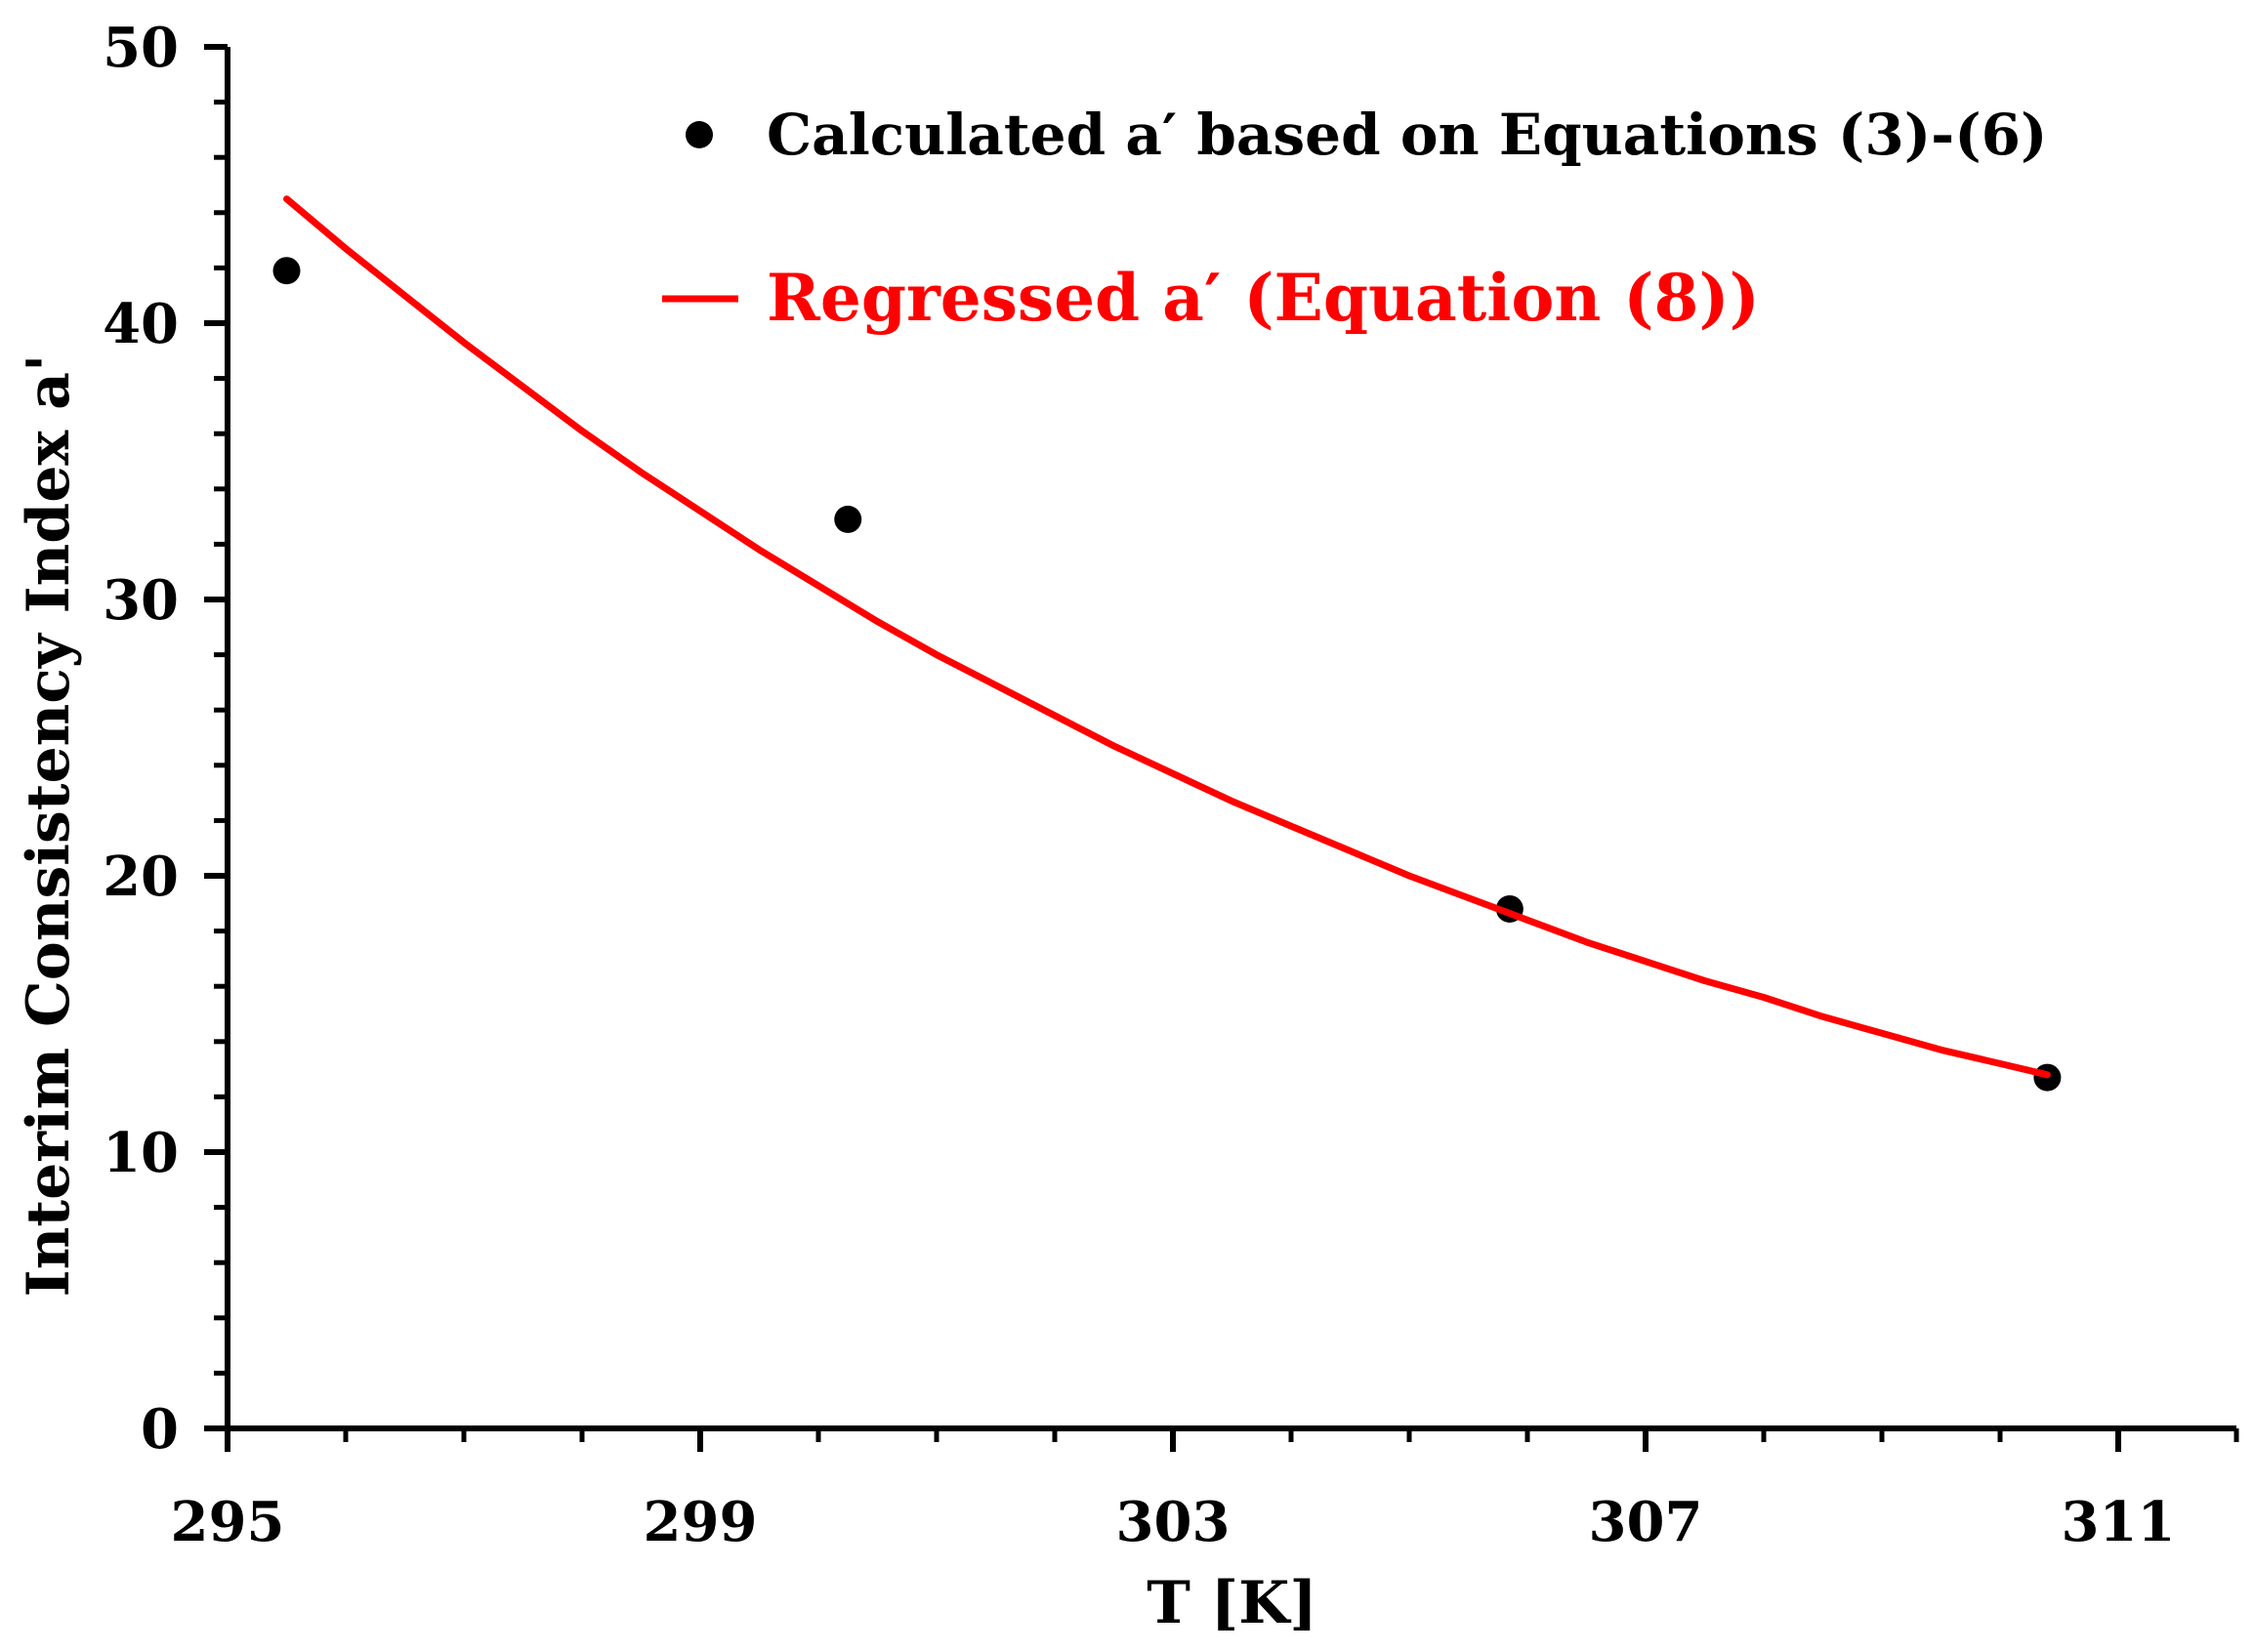  What do you see at coordinates (1263, 298) in the screenshot?
I see `legend-label-regressed: Regressed a′ (Equation (8))` at bounding box center [1263, 298].